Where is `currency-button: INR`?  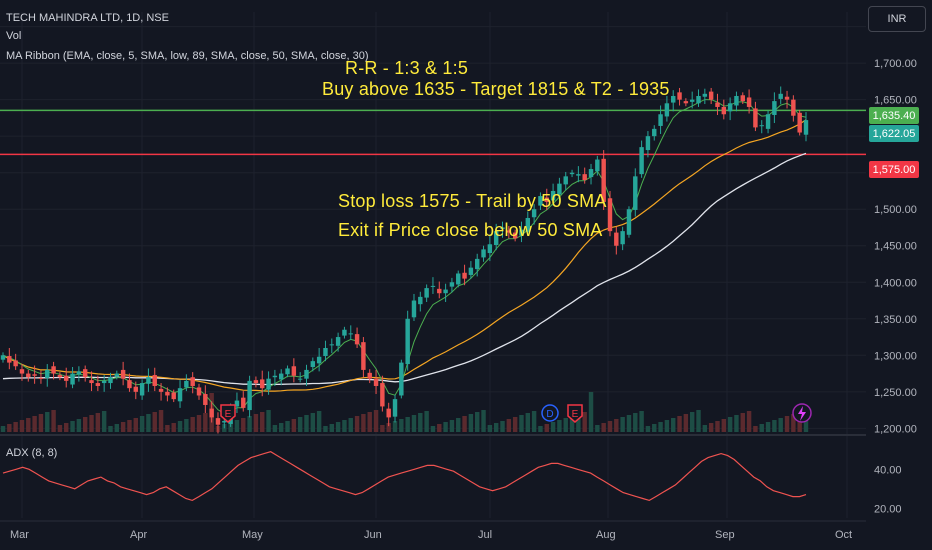
currency-button: INR is located at coordinates (897, 19).